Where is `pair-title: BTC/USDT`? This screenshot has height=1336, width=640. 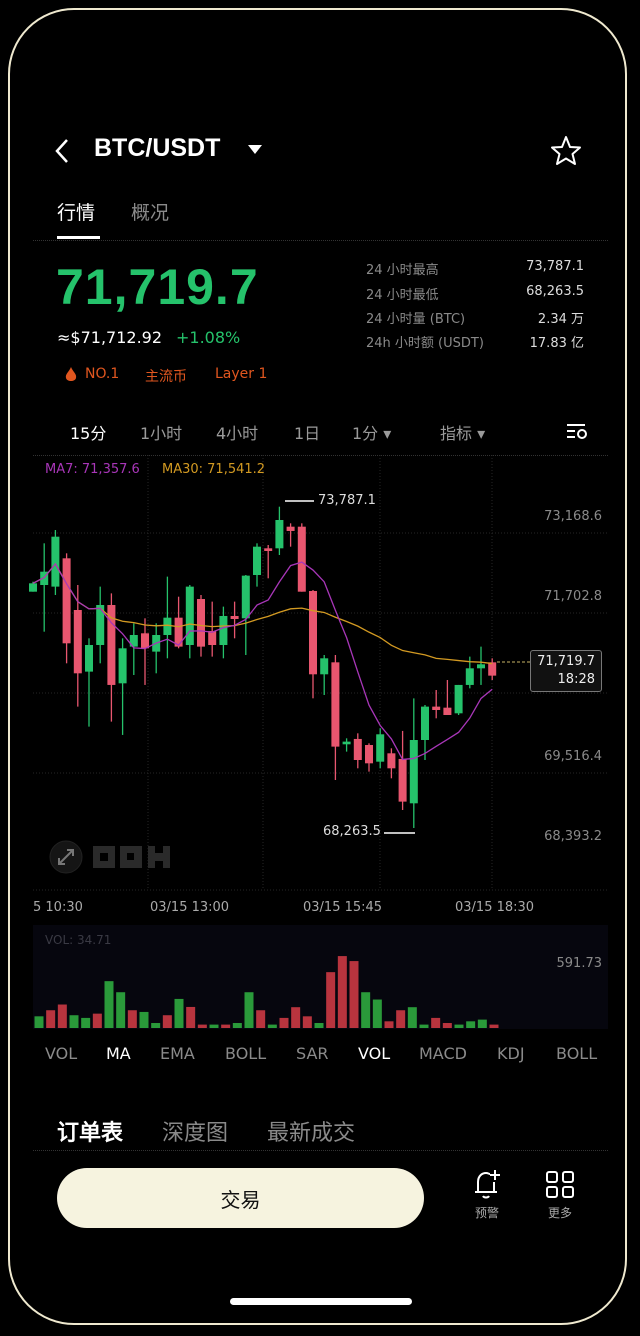
pair-title: BTC/USDT is located at coordinates (157, 148).